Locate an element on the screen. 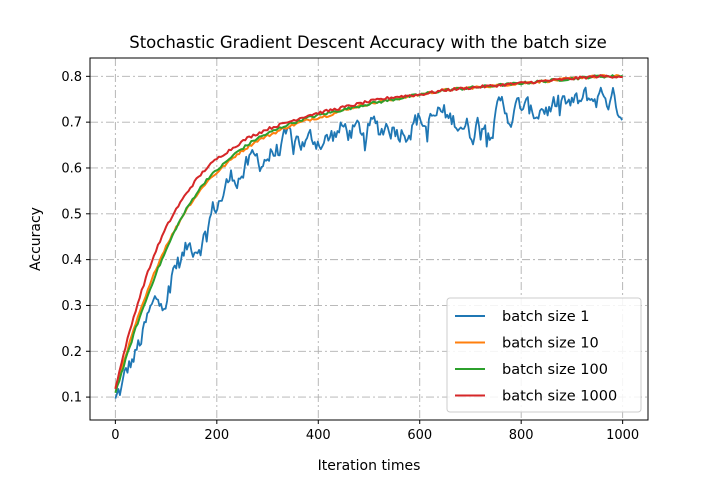 The image size is (720, 480). y-tick-label: 0.7 is located at coordinates (71, 123).